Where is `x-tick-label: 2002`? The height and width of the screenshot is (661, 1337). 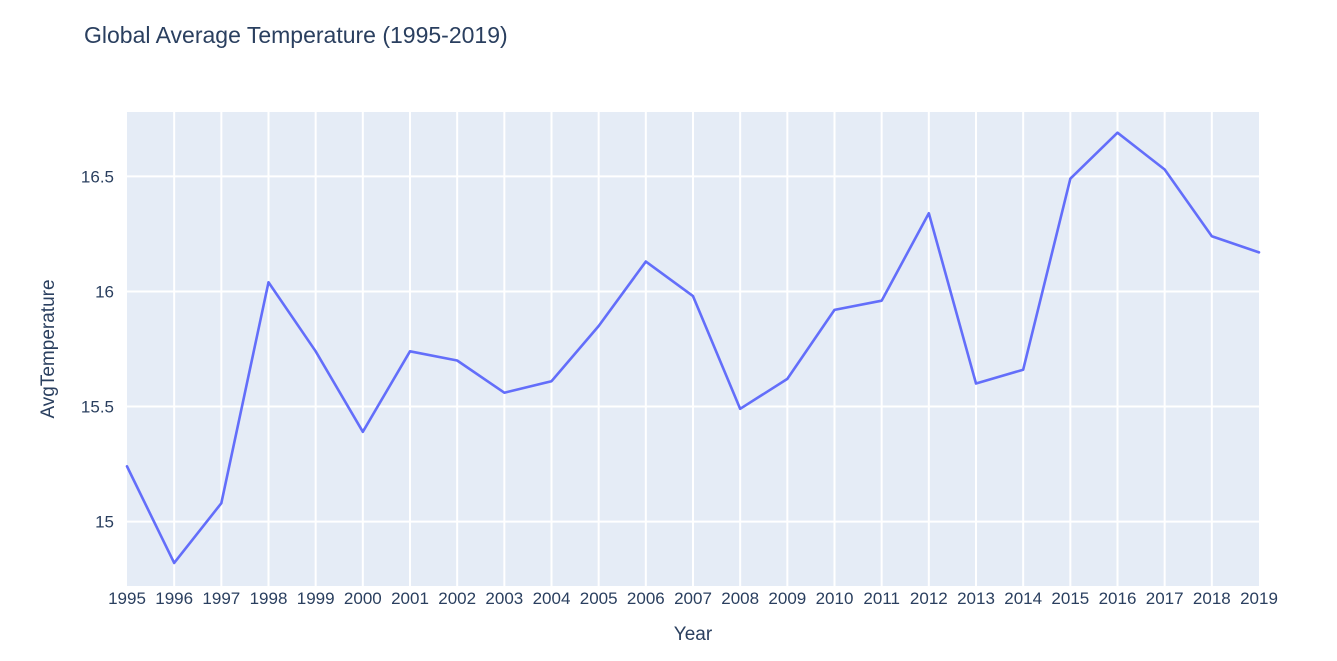 x-tick-label: 2002 is located at coordinates (457, 598).